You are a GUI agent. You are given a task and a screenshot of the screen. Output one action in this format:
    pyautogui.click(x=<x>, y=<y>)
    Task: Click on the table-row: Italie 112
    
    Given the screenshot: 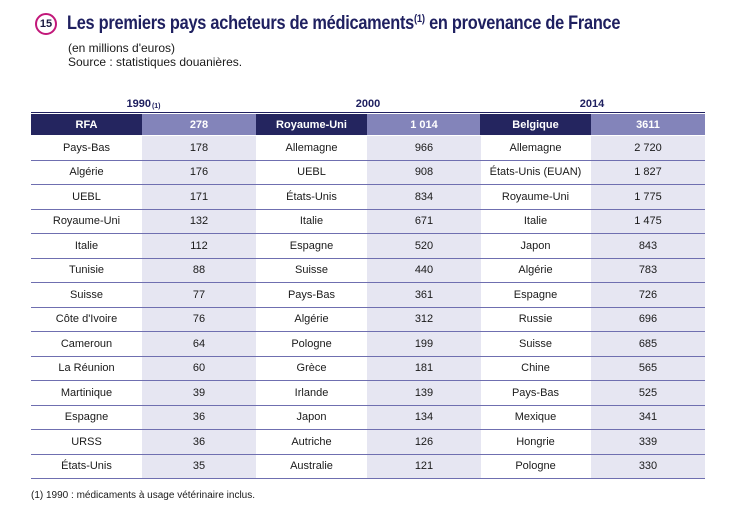 What is the action you would take?
    pyautogui.click(x=143, y=246)
    